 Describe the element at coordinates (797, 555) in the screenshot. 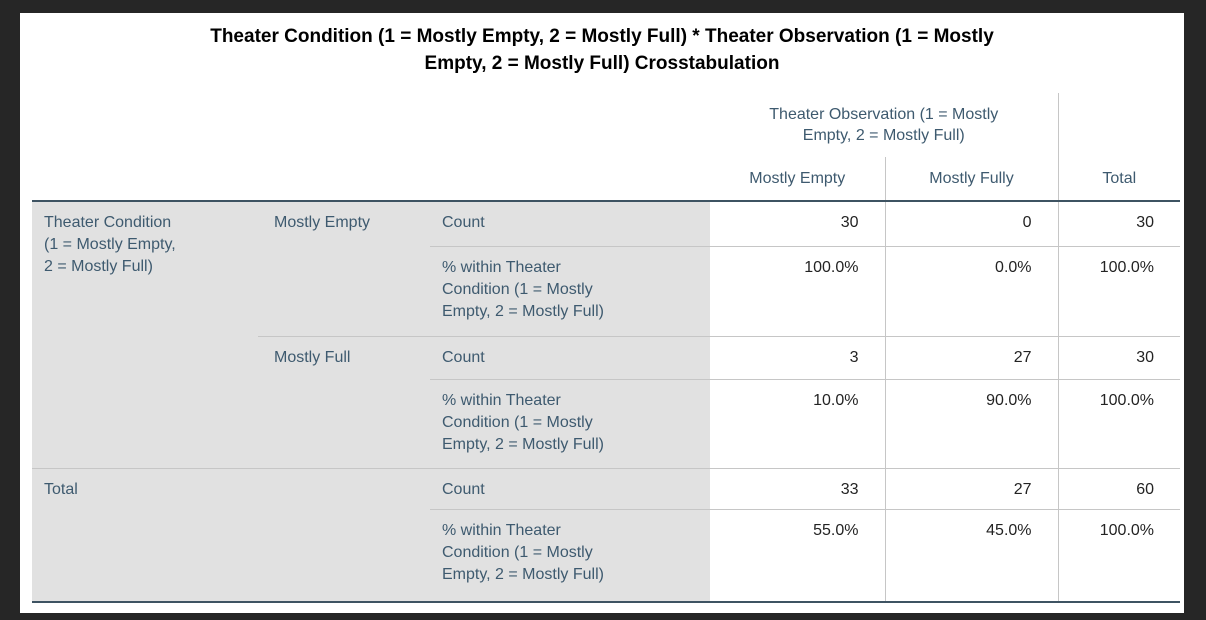

I see `cell-value: 55.0%` at that location.